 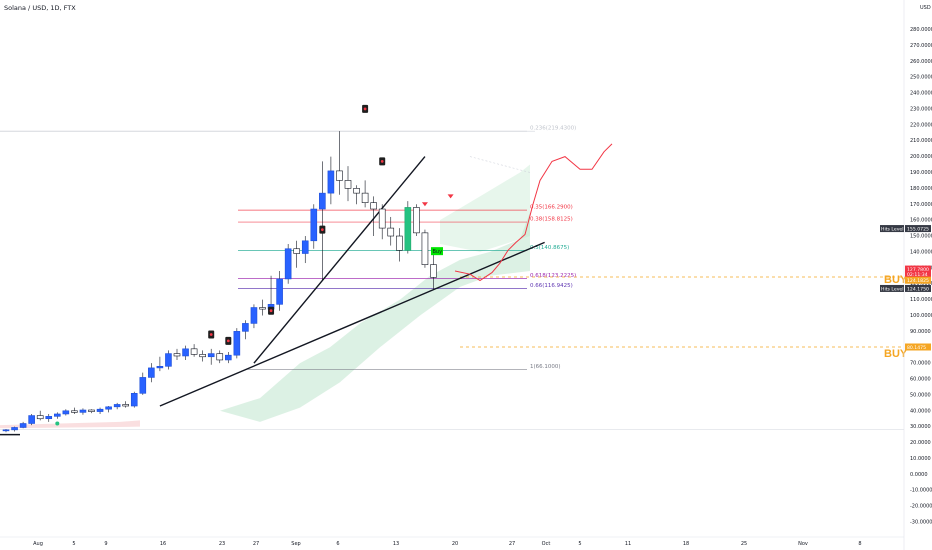 What do you see at coordinates (295, 544) in the screenshot?
I see `x-tick-label: Sep` at bounding box center [295, 544].